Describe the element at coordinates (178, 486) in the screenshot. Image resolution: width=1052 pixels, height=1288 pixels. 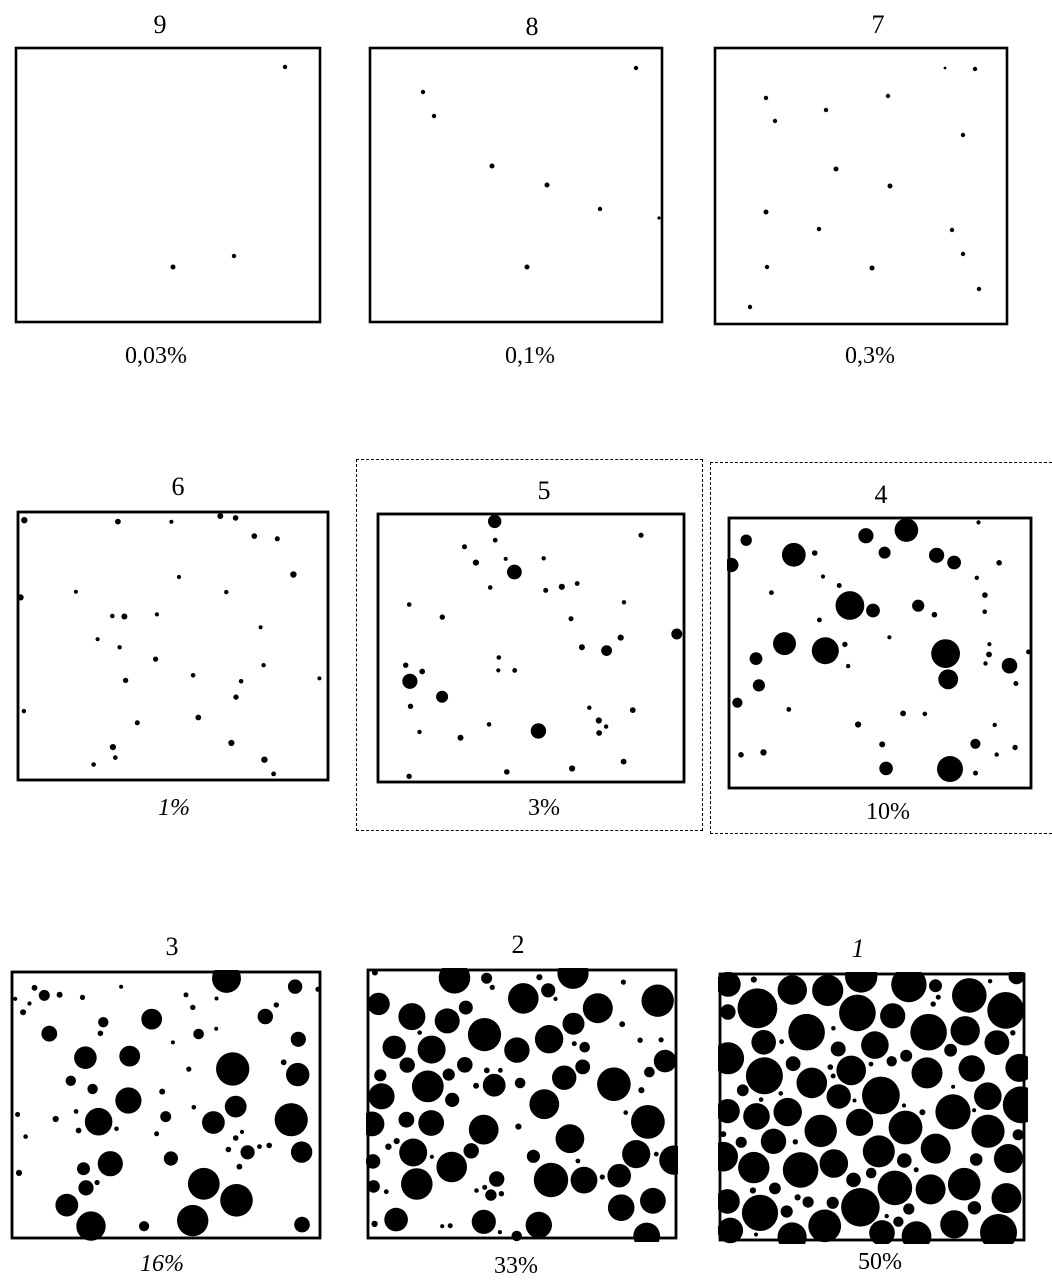
I see `panel-number-6: 6` at that location.